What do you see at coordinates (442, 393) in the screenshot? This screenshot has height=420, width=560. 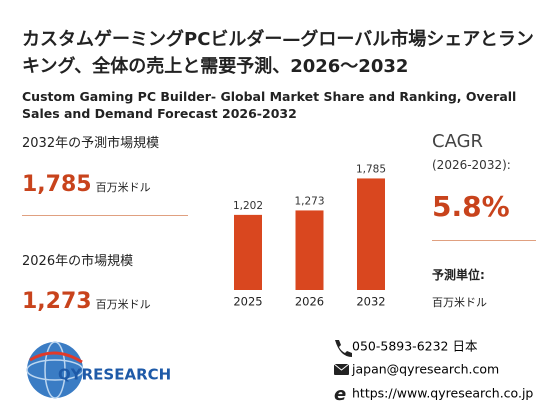 I see `contact-web: https://www.qyresearch.co.jp` at bounding box center [442, 393].